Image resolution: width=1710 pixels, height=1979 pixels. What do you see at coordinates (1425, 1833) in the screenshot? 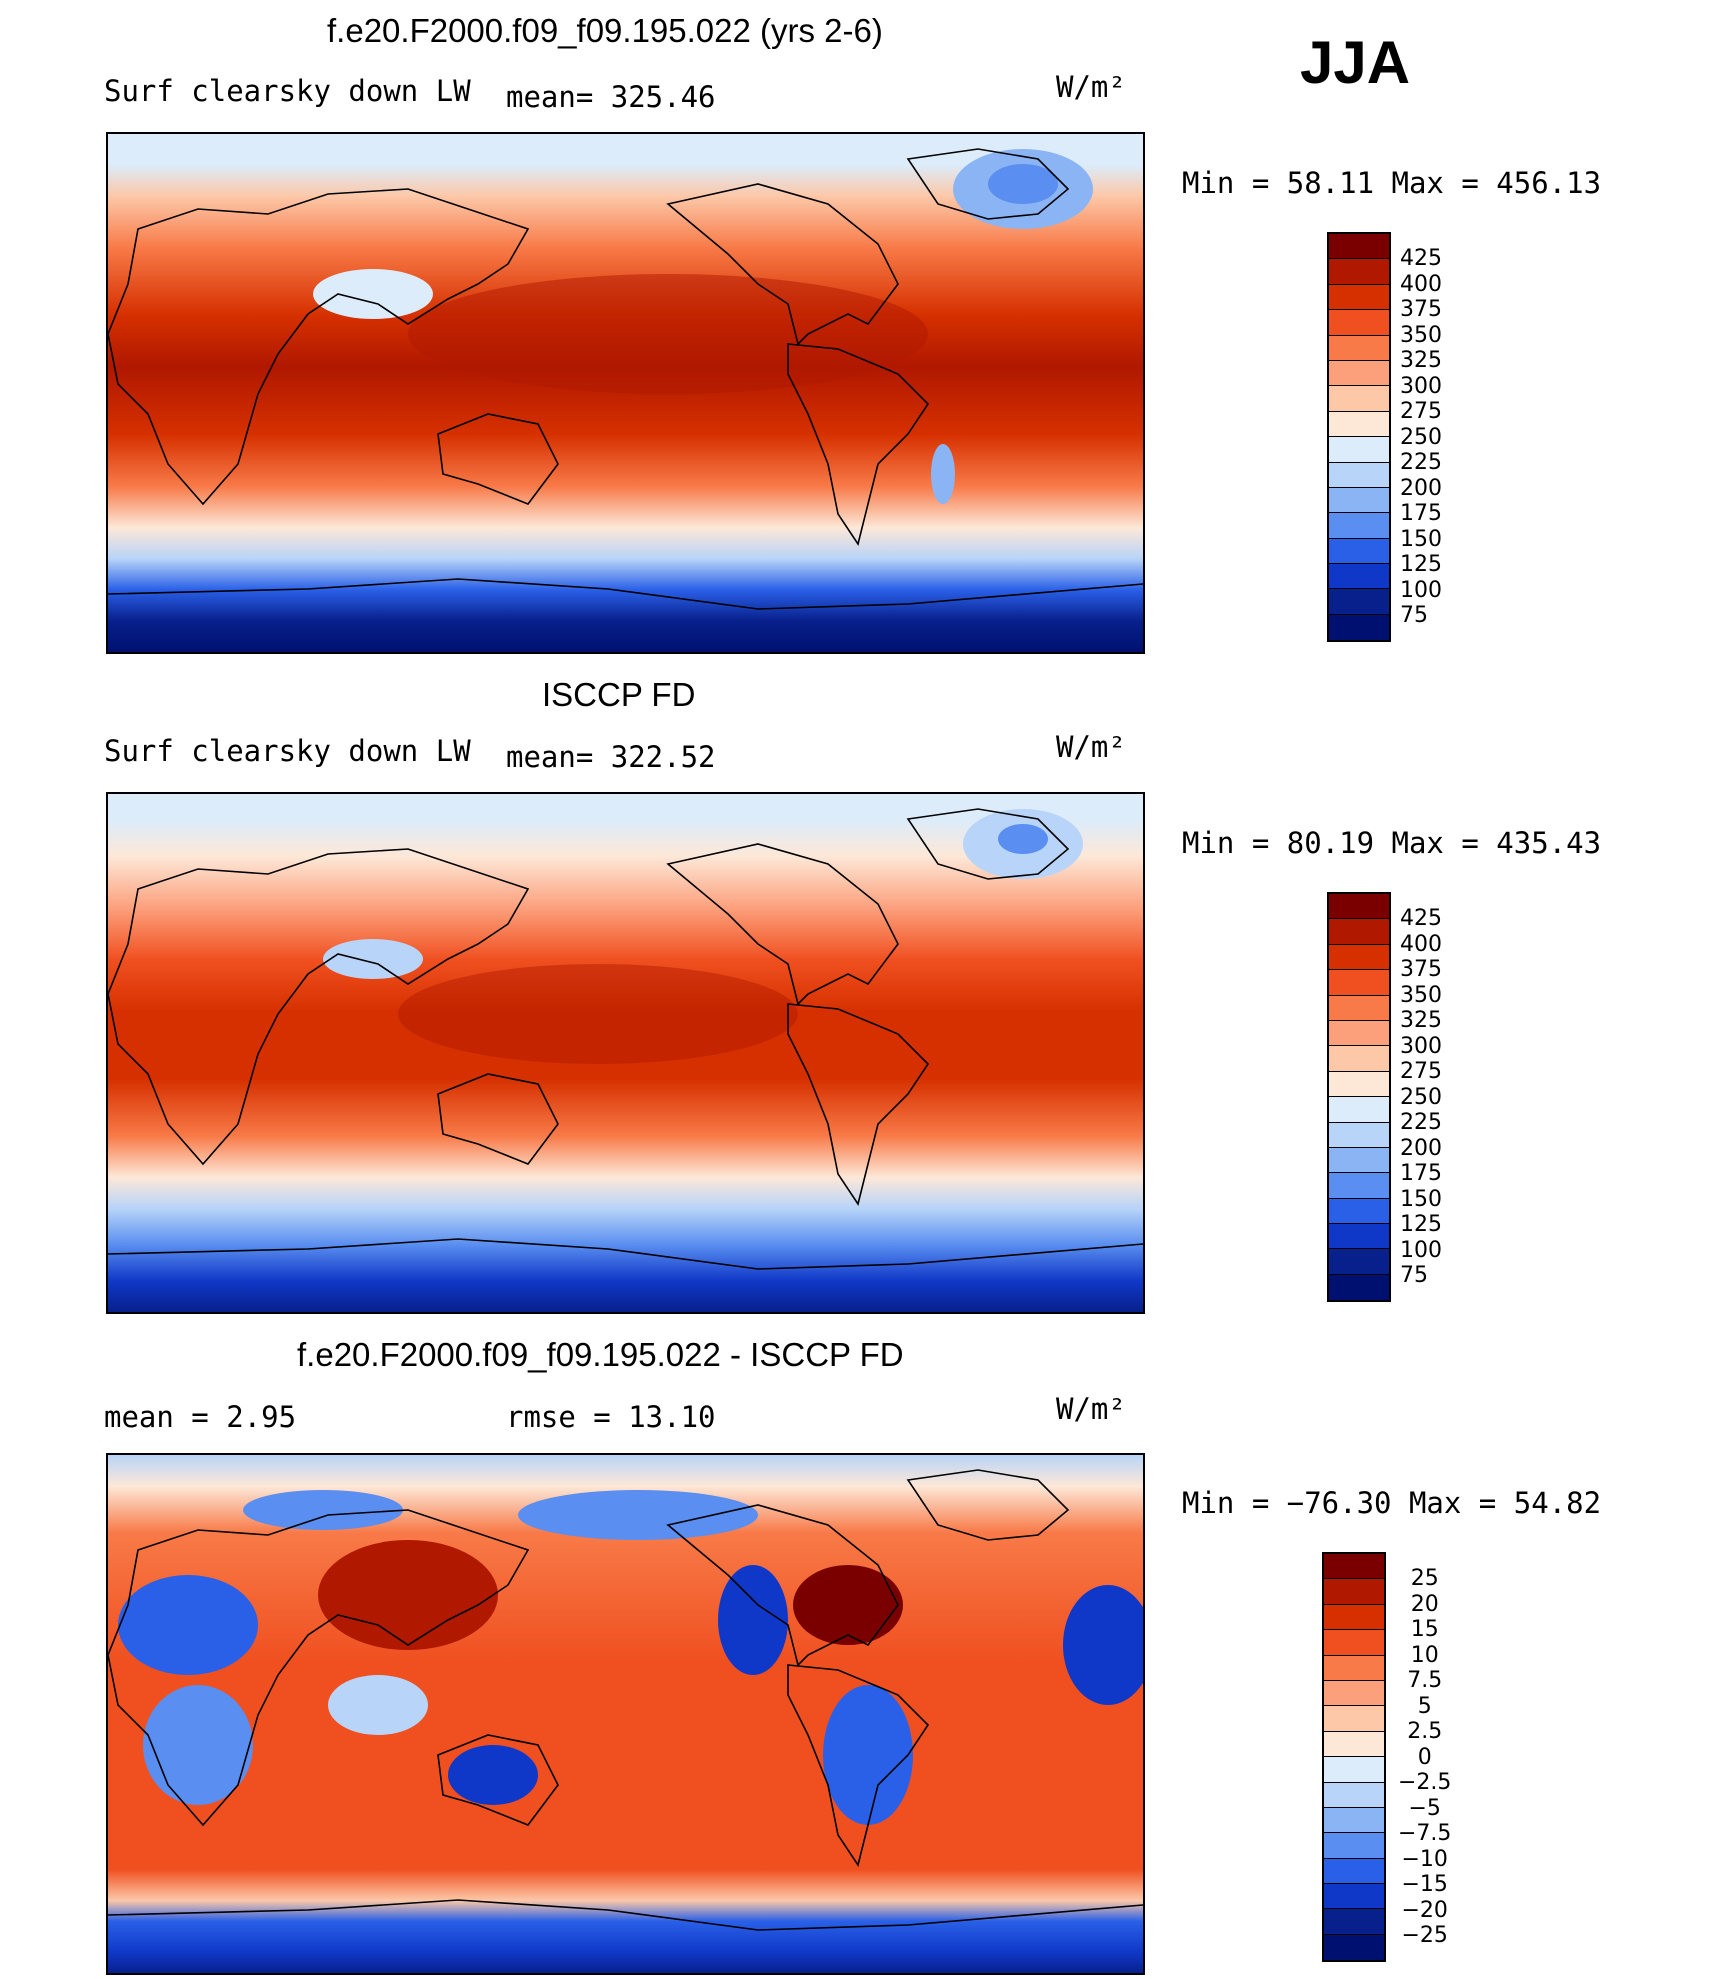
I see `panel3-level: −7.5` at bounding box center [1425, 1833].